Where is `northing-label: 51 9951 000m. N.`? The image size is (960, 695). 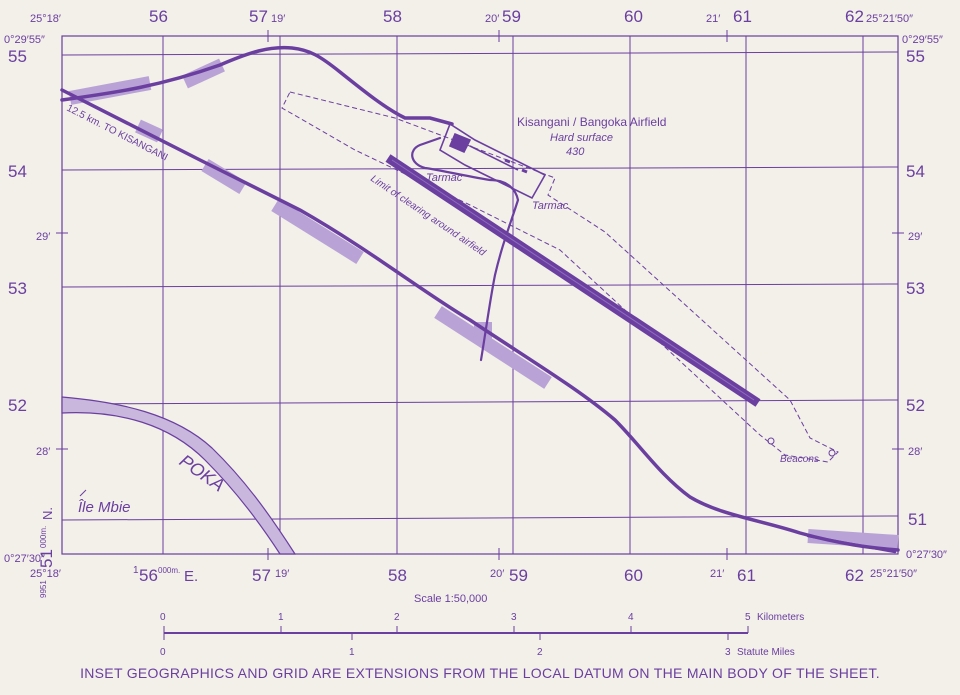
northing-label: 51 9951 000m. N. is located at coordinates (46, 552).